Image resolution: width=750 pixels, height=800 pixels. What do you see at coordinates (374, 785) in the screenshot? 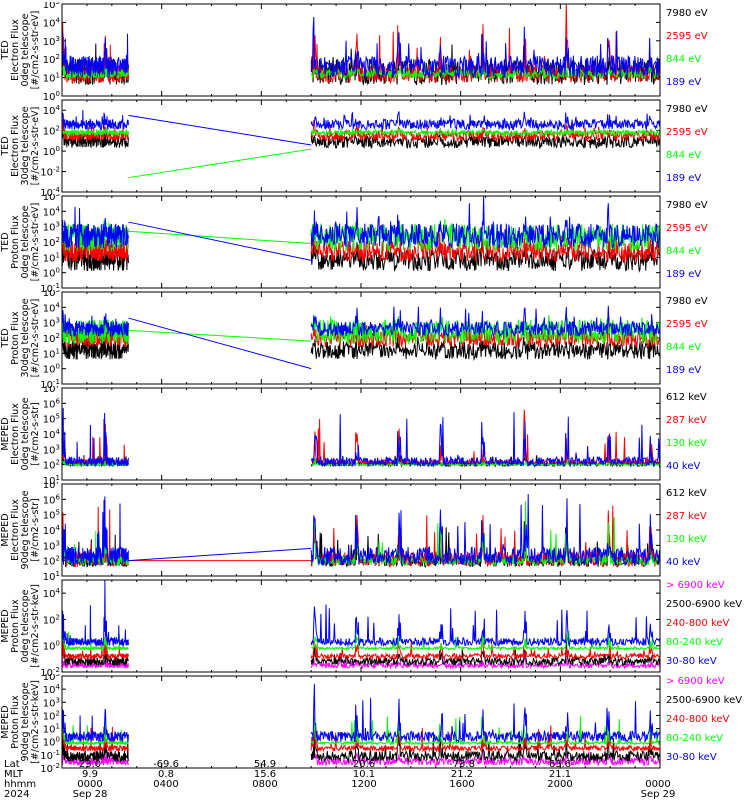
I see `footer-row-hhmm: hhmm 0000 0400 0800 1200 1600 2000 0000` at bounding box center [374, 785].